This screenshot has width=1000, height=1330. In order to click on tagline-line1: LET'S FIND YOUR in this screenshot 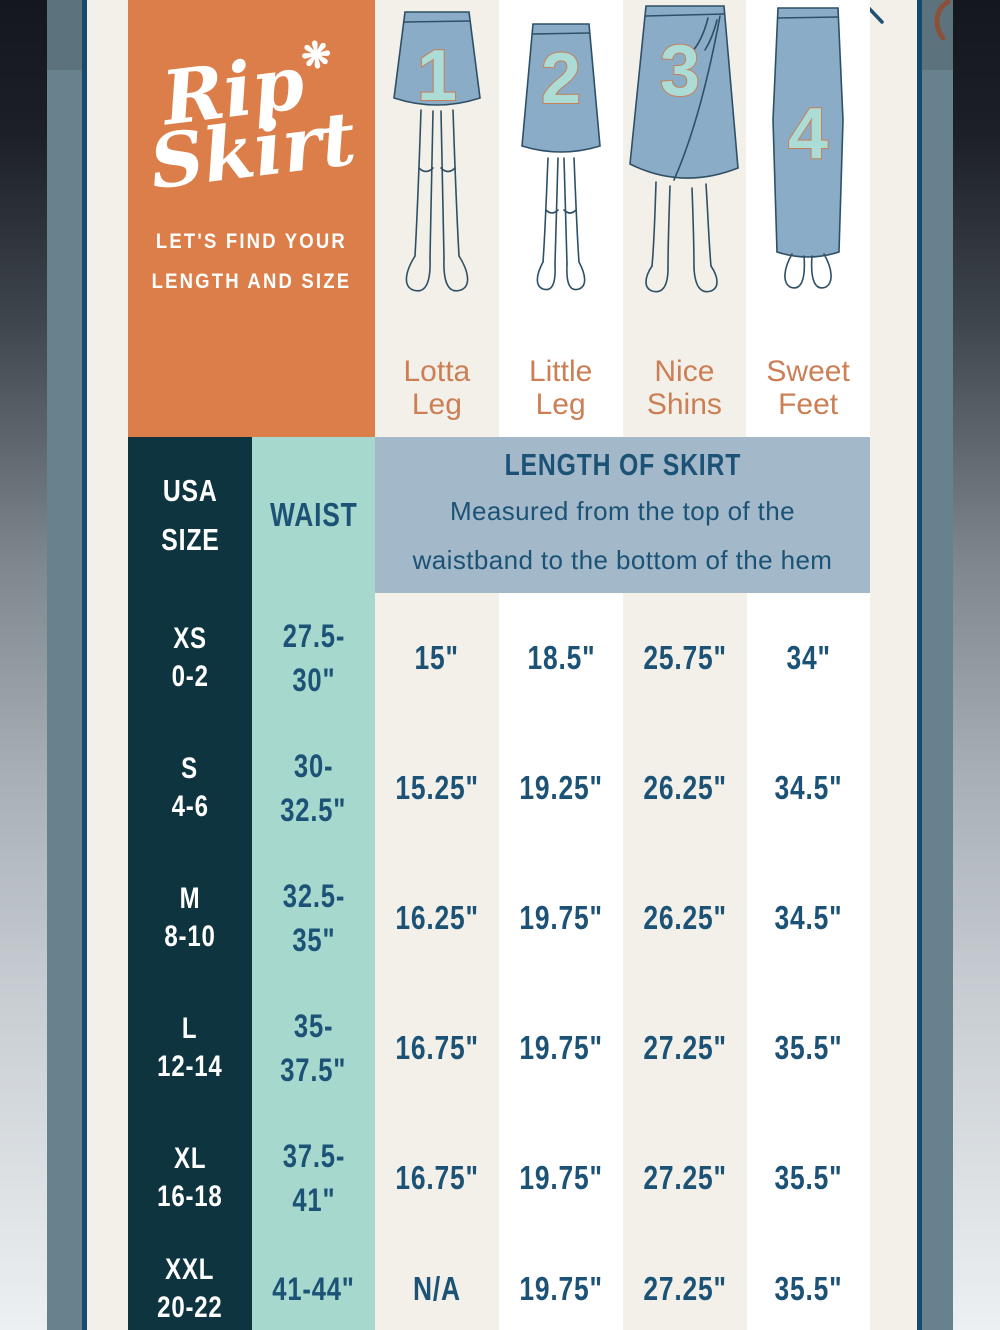, I will do `click(251, 241)`.